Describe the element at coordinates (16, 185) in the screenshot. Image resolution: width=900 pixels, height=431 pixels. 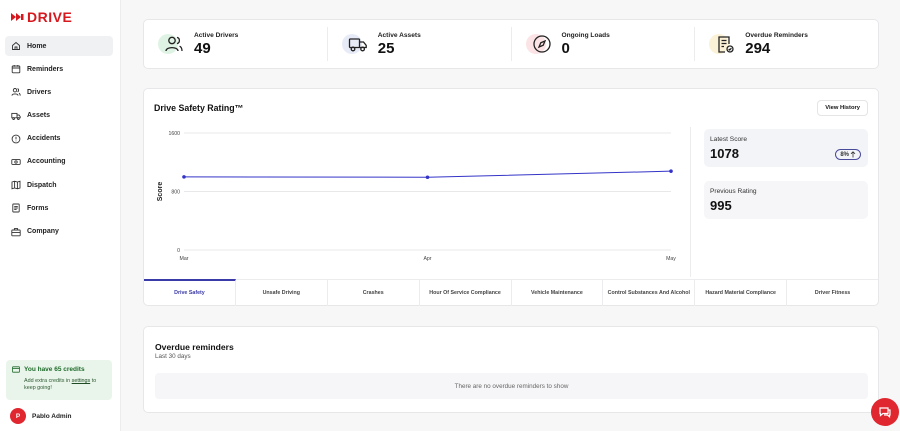
I see `map-icon` at that location.